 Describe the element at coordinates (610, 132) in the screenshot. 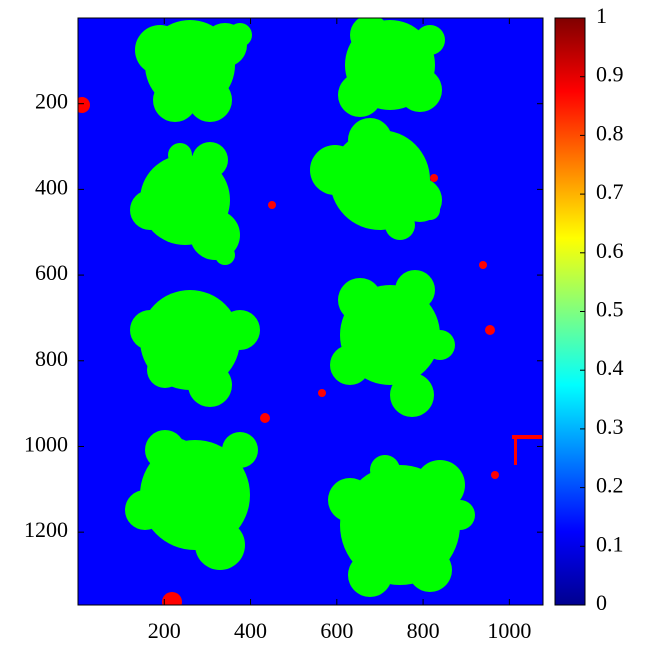

I see `colorbar-tick-label: 0.8` at that location.